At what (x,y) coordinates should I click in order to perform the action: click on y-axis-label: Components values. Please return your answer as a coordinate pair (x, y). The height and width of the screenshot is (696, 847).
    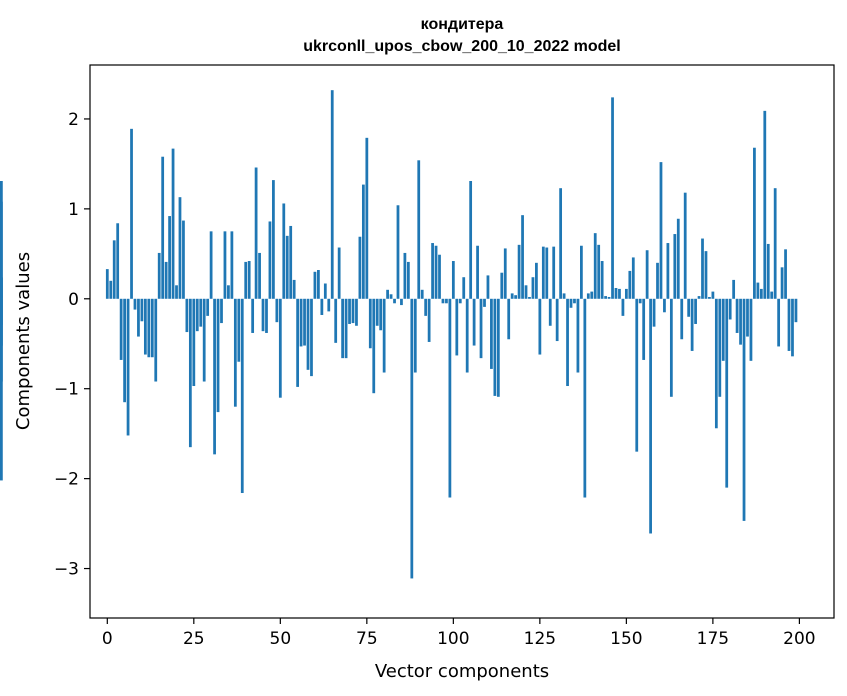
    Looking at the image, I should click on (23, 341).